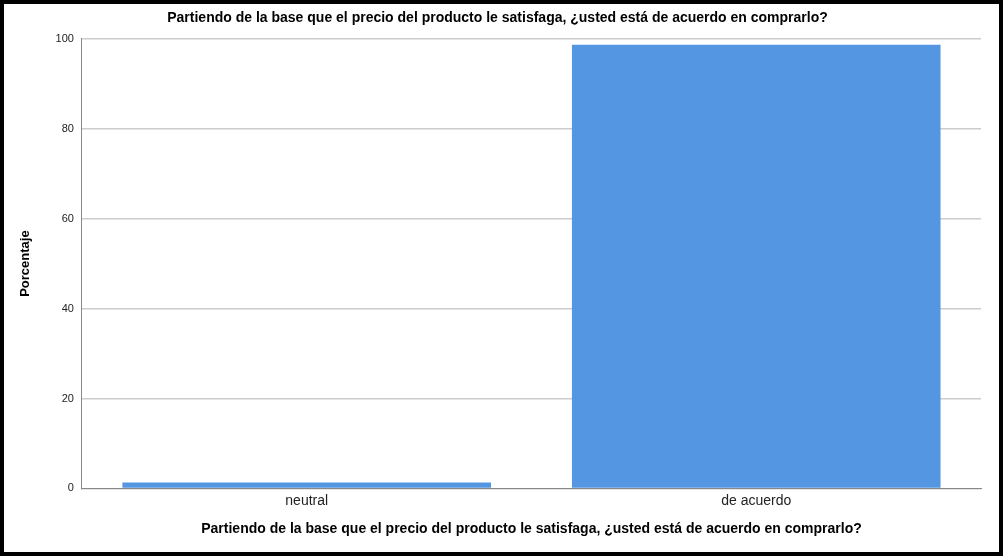  I want to click on y-axis-title: Porcentaje, so click(25, 263).